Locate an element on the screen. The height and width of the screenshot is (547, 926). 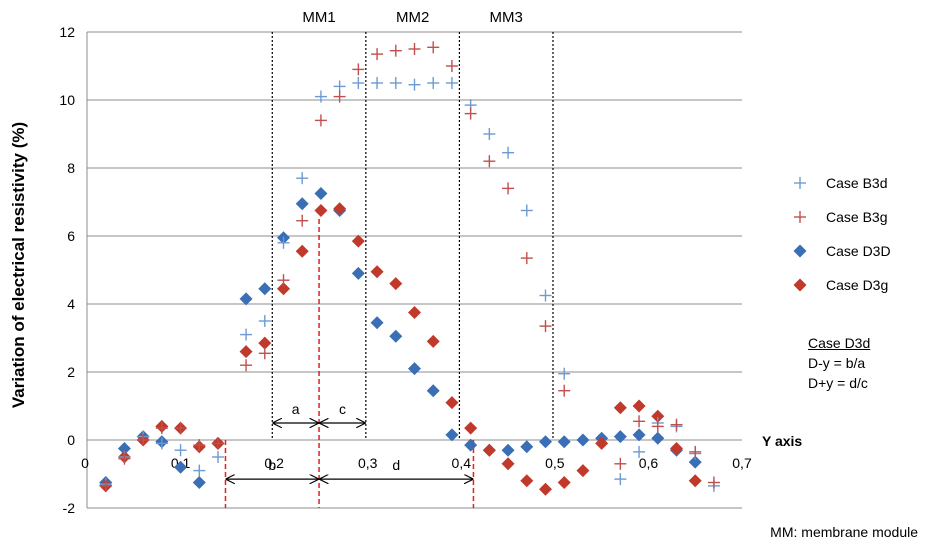
legend: Case B3d Case B3g Case D3D Case D3g is located at coordinates (842, 234).